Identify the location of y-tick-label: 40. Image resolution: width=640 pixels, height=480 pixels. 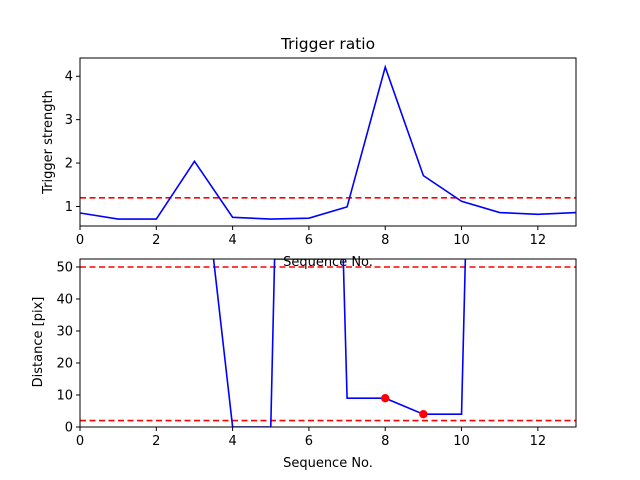
(64, 300).